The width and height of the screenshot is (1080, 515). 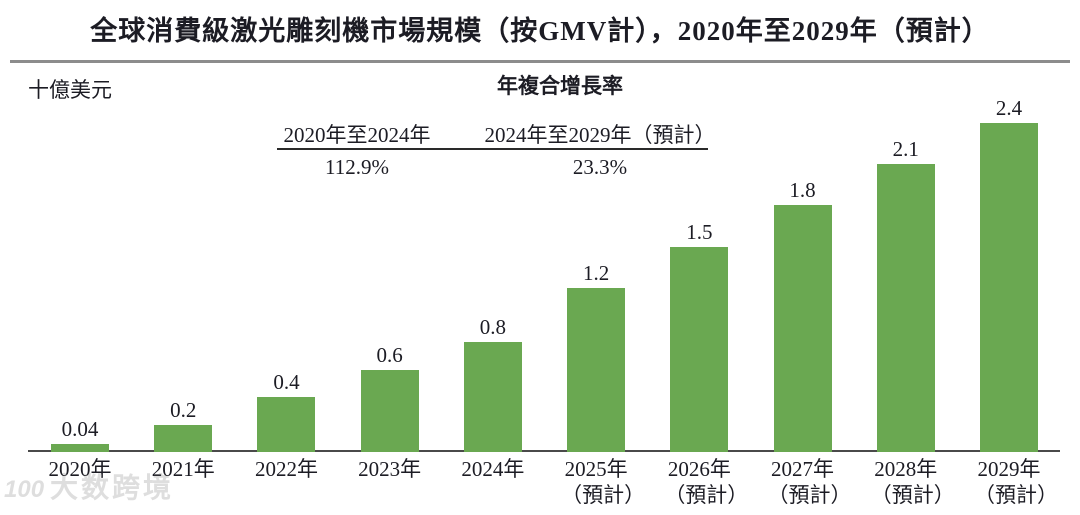 What do you see at coordinates (596, 482) in the screenshot?
I see `x-axis-label: 2025年 （預計）` at bounding box center [596, 482].